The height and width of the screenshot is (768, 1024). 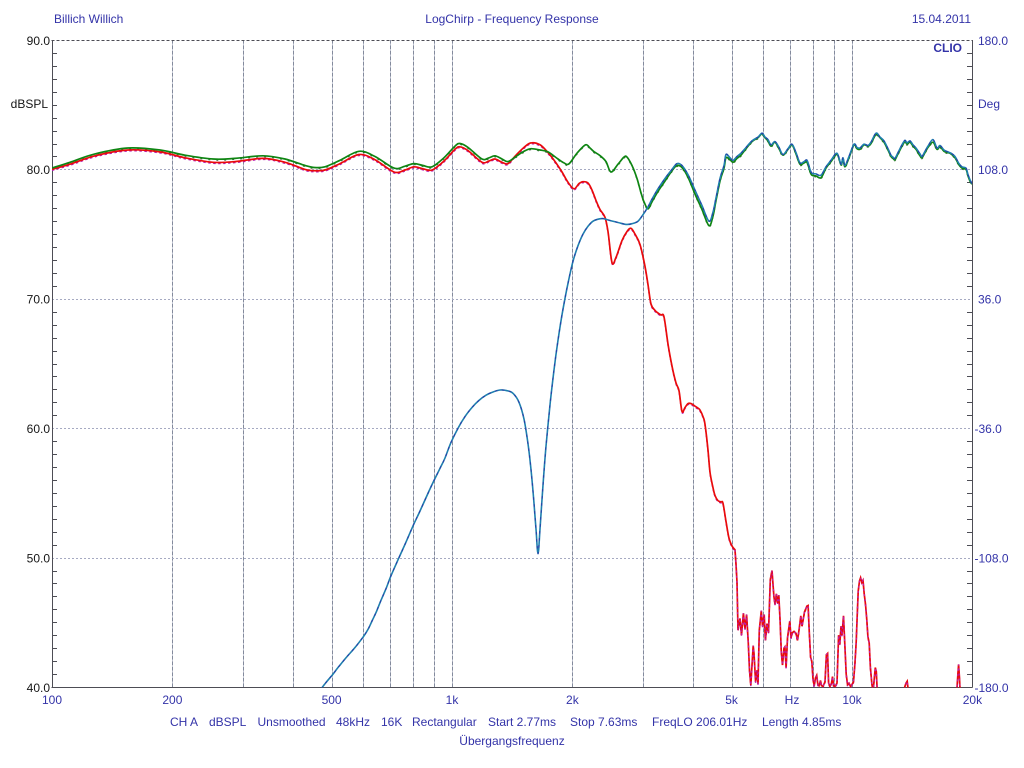 What do you see at coordinates (992, 688) in the screenshot?
I see `svg-text: -180.0` at bounding box center [992, 688].